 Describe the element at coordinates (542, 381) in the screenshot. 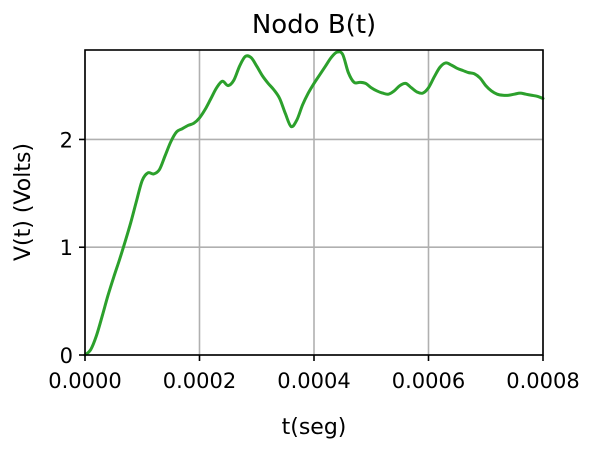

I see `x-tick-label: 0.0008` at that location.